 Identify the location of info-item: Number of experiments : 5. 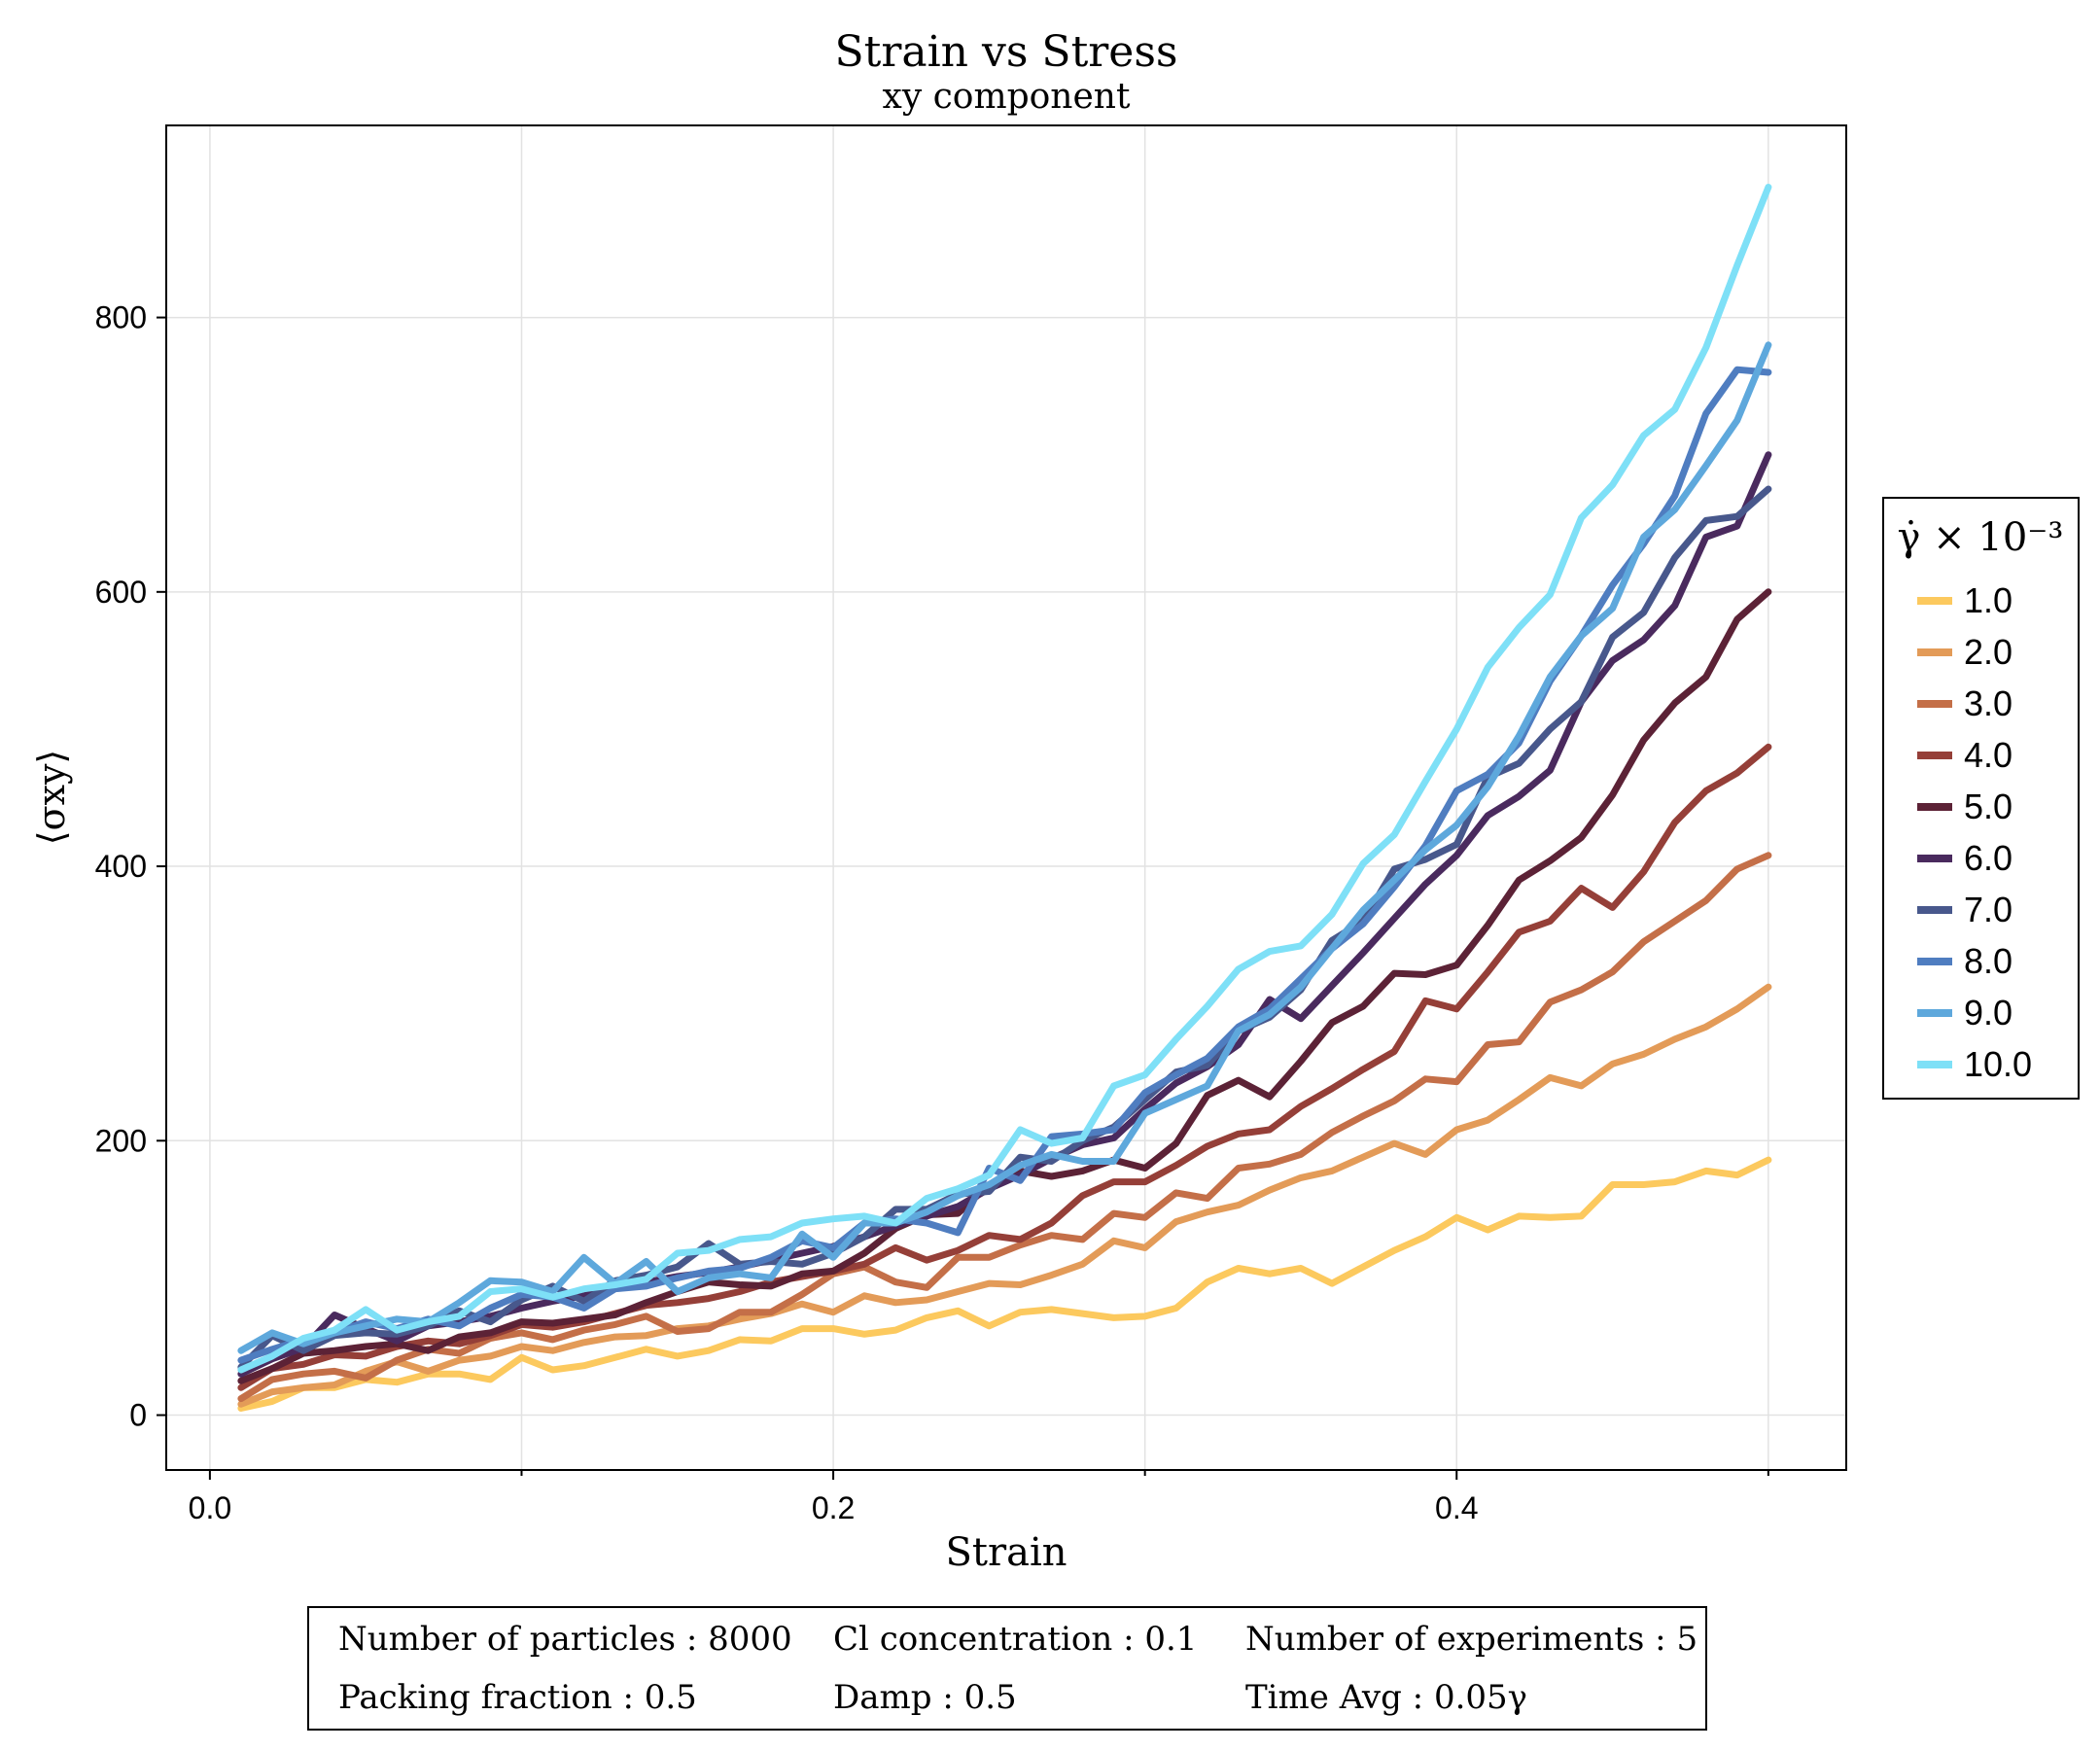
(1471, 1639).